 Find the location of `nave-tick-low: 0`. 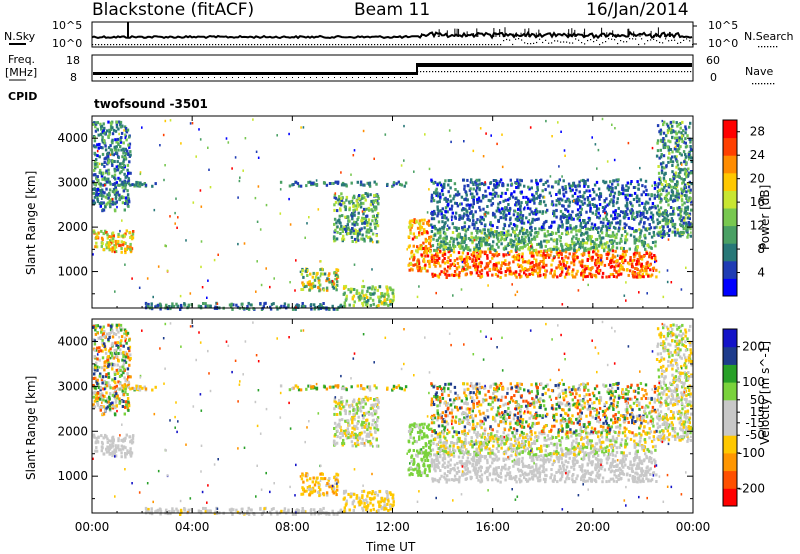

nave-tick-low: 0 is located at coordinates (713, 77).